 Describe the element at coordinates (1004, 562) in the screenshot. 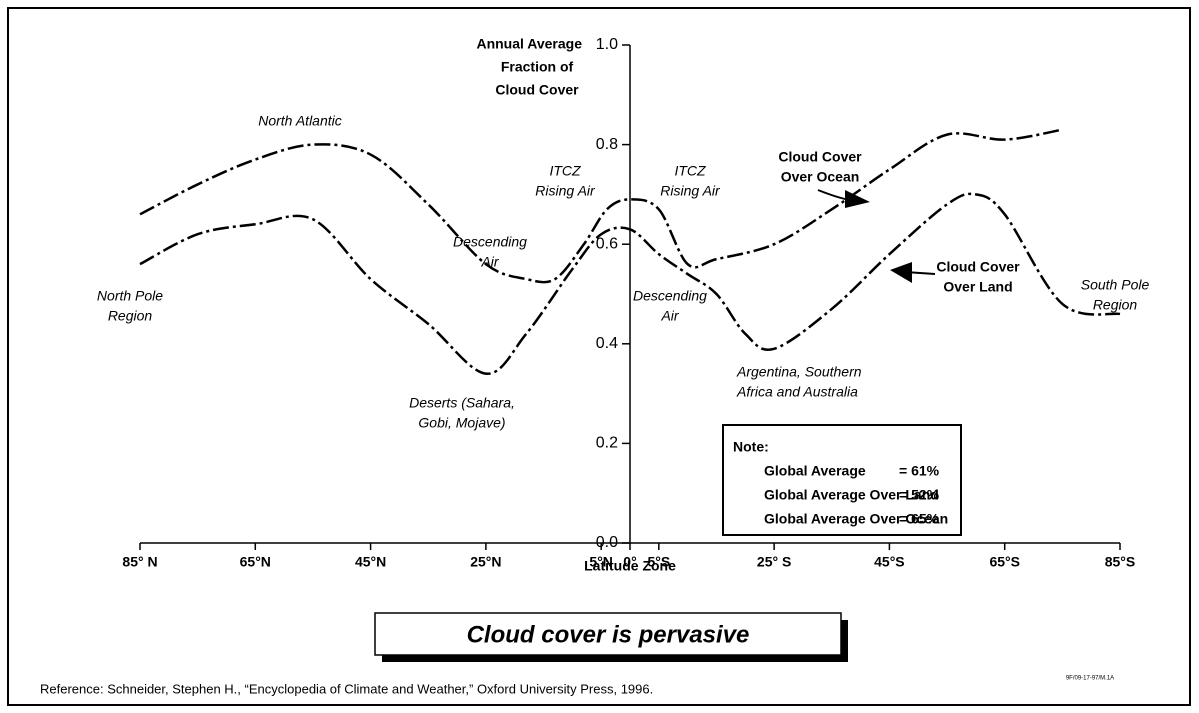

I see `x-tick-label: 65°S` at that location.